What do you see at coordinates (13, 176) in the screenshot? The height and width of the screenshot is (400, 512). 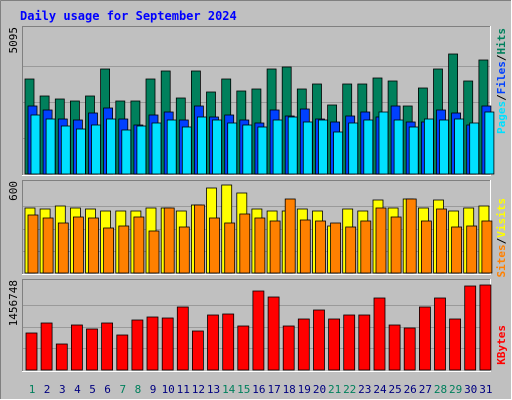 I see `axis-max-labels: 5095 600 1456748` at bounding box center [13, 176].